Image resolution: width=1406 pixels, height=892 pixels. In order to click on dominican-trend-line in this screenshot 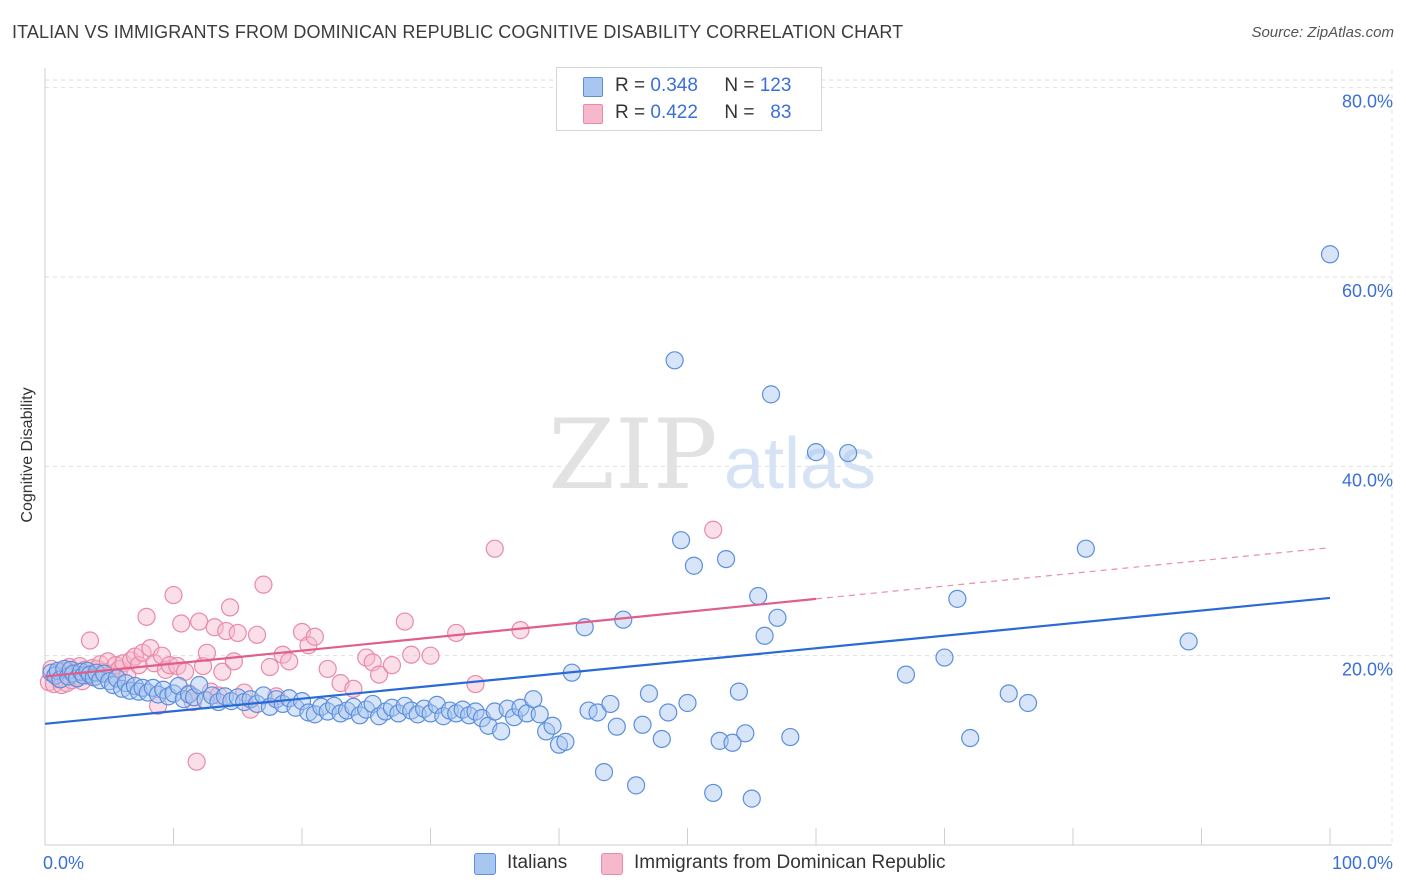, I will do `click(430, 637)`.